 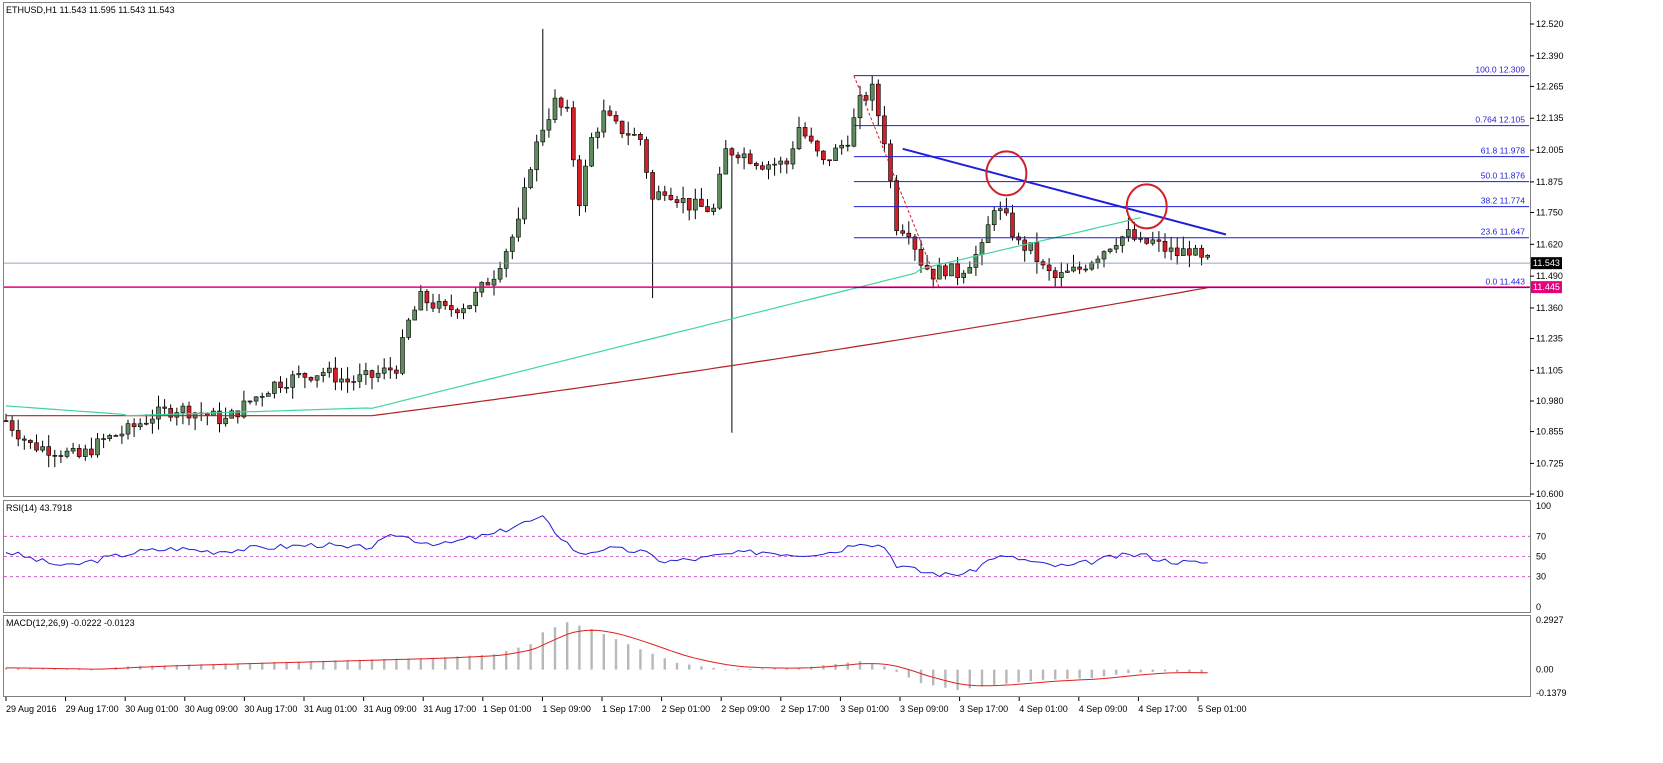 I want to click on rsi-header: RSI(14) 43.7918, so click(x=39, y=508).